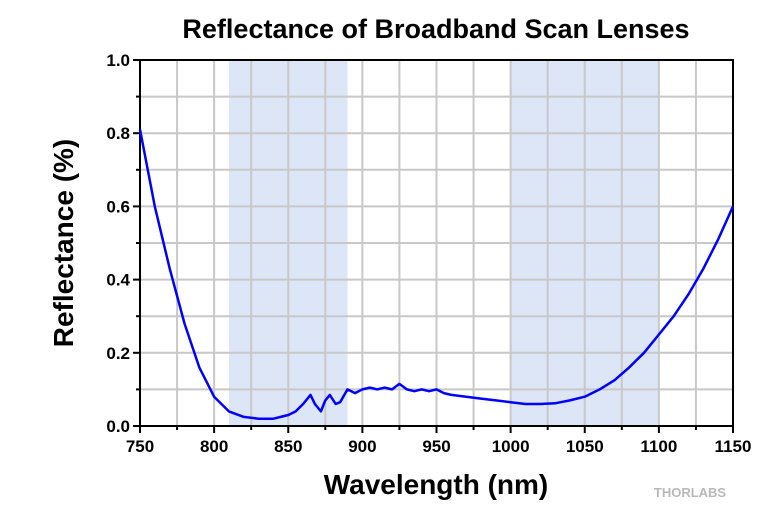 This screenshot has height=516, width=780. What do you see at coordinates (118, 206) in the screenshot?
I see `y-tick-label: 0.6` at bounding box center [118, 206].